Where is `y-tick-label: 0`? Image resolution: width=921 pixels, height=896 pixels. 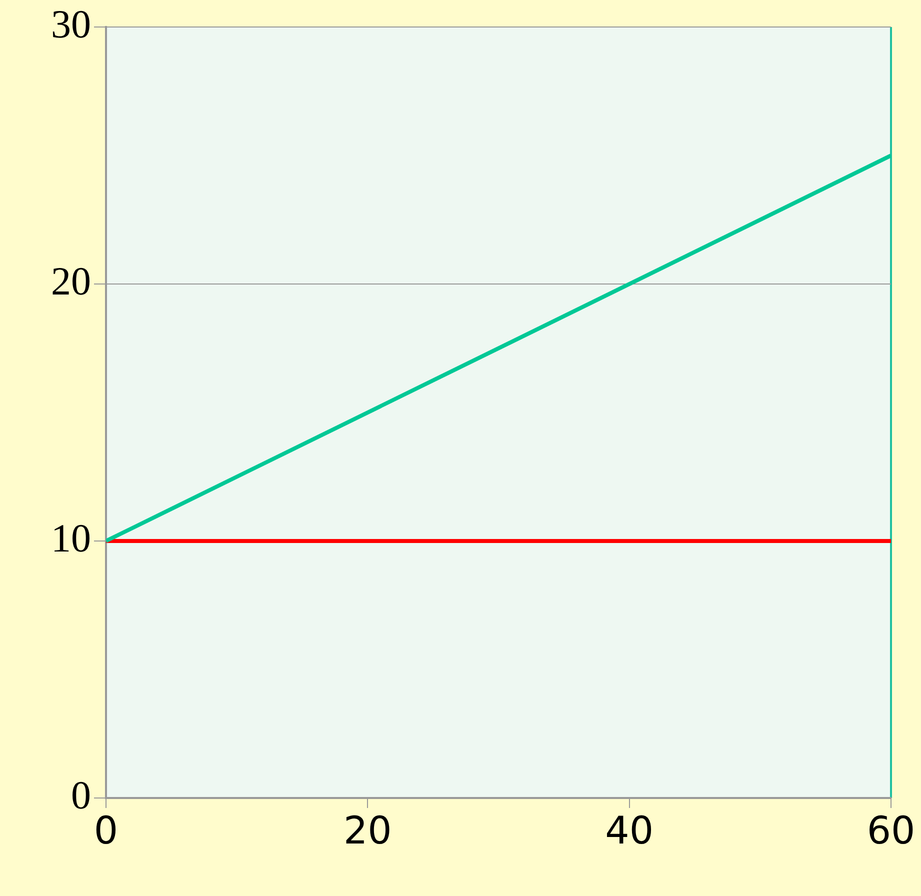 y-tick-label: 0 is located at coordinates (81, 795).